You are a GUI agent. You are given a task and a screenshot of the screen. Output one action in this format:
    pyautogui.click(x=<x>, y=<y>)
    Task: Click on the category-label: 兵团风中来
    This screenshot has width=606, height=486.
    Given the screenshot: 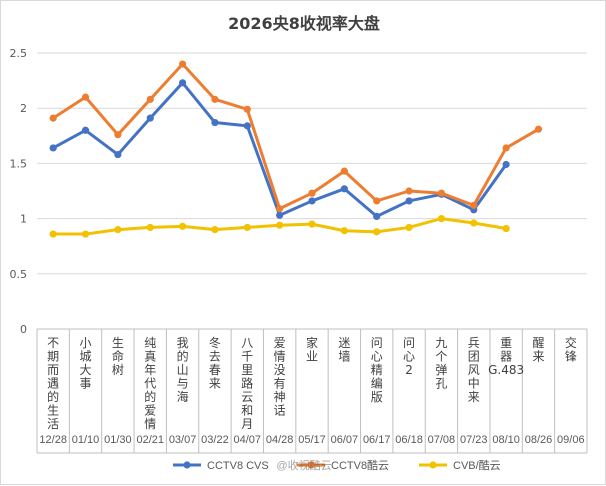 What is the action you would take?
    pyautogui.click(x=474, y=370)
    